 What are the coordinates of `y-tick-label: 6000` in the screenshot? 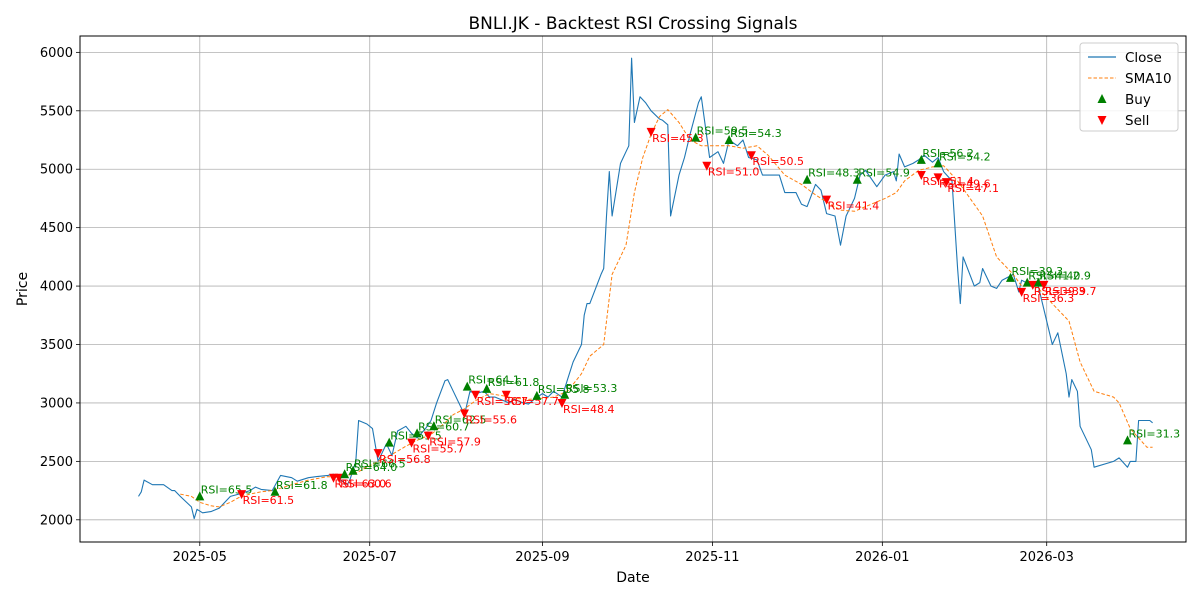 It's located at (56, 53).